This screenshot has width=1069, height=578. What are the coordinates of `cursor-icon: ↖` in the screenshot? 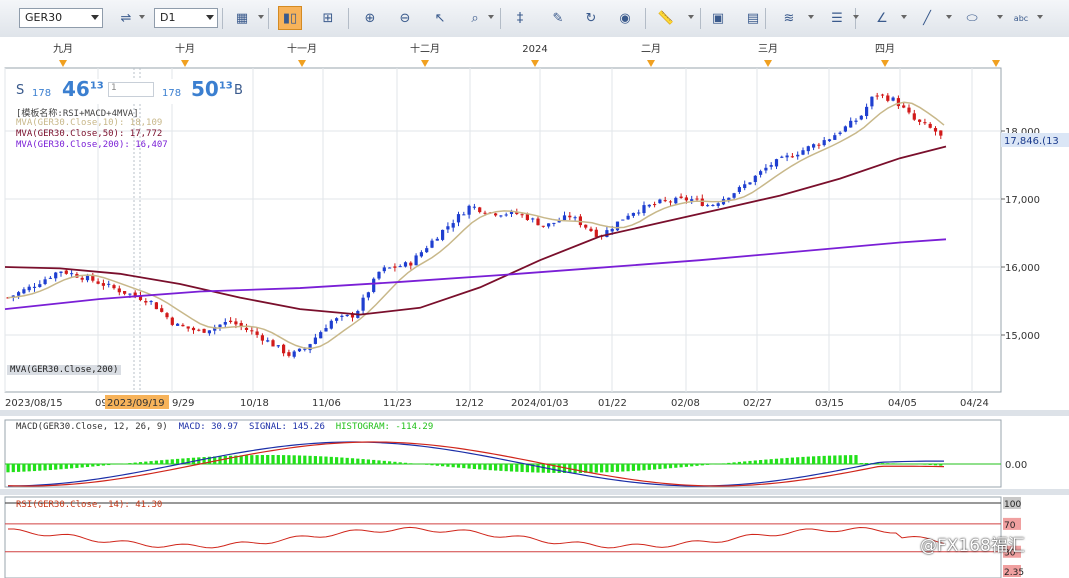 It's located at (440, 18).